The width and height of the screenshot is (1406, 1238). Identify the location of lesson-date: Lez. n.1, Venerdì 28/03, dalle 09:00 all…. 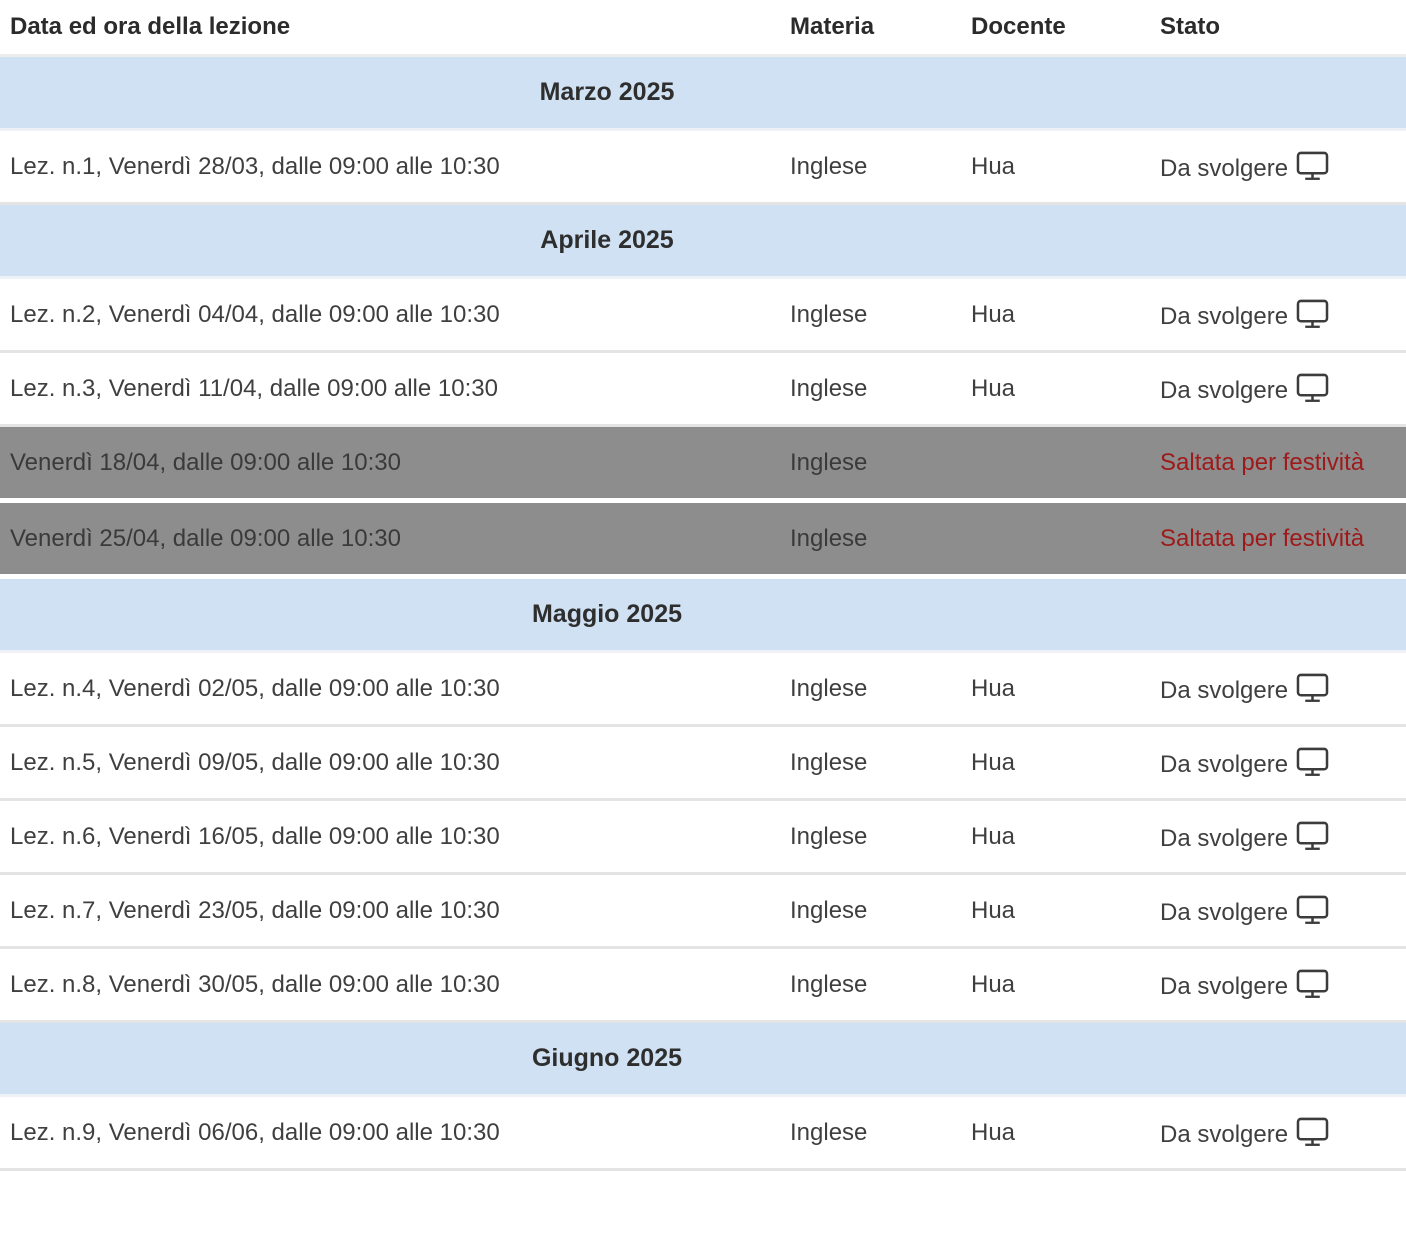
(390, 168).